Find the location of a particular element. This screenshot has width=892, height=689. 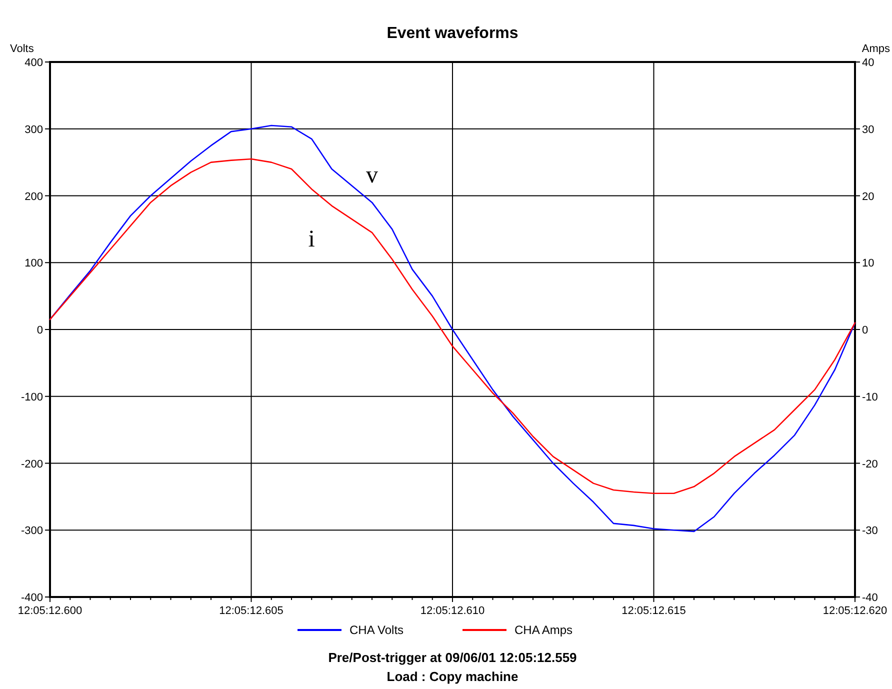

y-tick-label: -200 is located at coordinates (31, 464).